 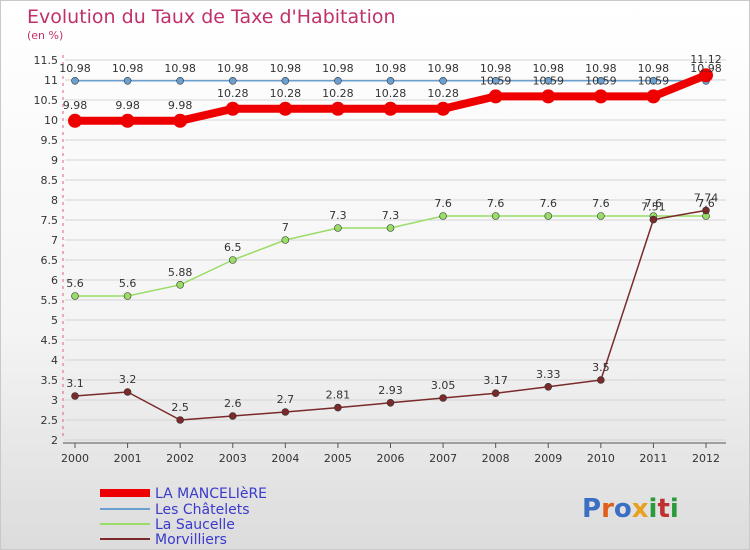 What do you see at coordinates (195, 525) in the screenshot?
I see `legend-label: La Saucelle` at bounding box center [195, 525].